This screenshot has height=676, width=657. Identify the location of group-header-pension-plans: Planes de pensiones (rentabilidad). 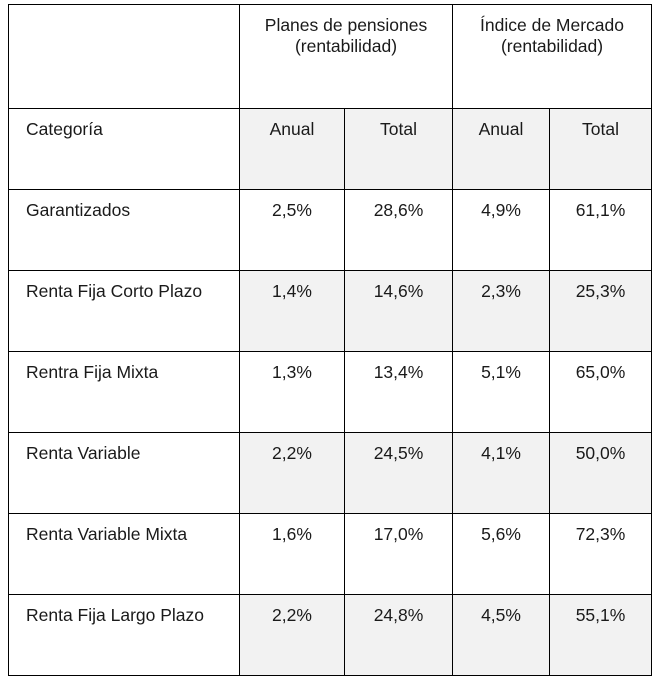
(346, 56).